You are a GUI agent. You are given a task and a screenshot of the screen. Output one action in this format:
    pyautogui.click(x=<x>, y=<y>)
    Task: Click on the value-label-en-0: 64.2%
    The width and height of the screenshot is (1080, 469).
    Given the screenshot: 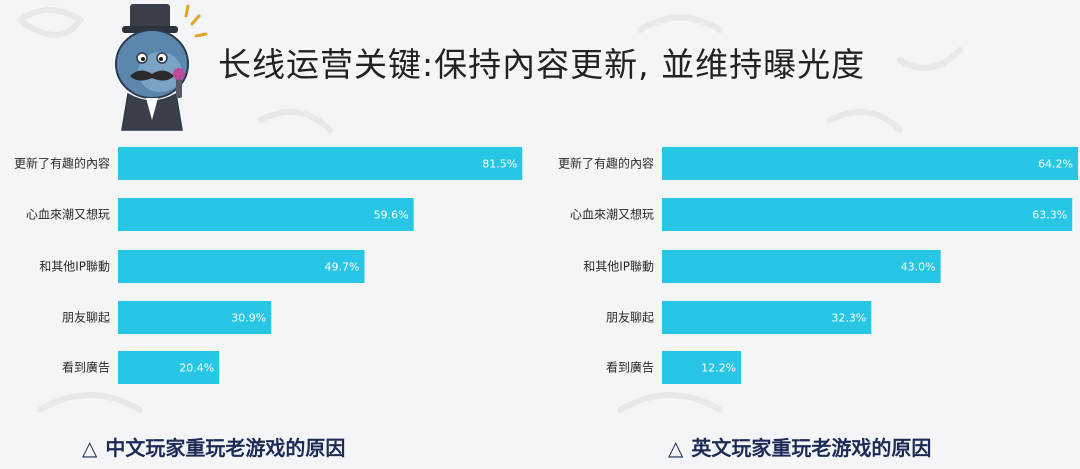 What is the action you would take?
    pyautogui.click(x=1055, y=164)
    